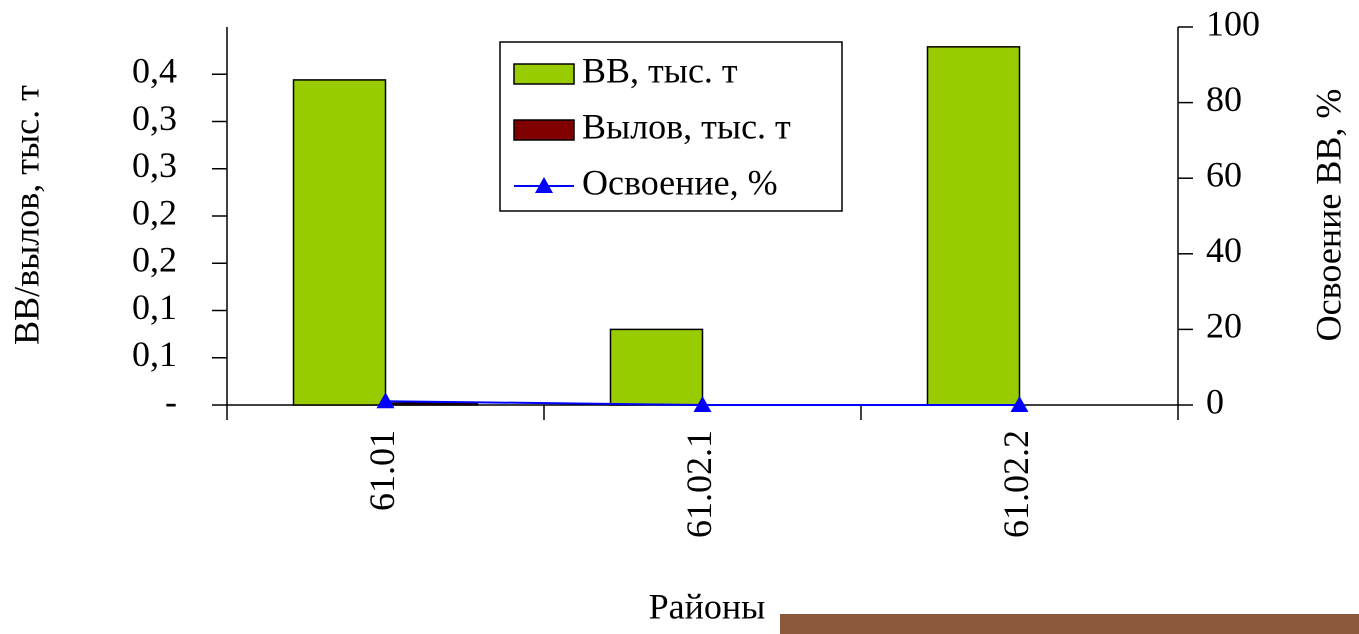  What do you see at coordinates (1328, 215) in the screenshot?
I see `y2-axis-title: Освоение ВВ, %` at bounding box center [1328, 215].